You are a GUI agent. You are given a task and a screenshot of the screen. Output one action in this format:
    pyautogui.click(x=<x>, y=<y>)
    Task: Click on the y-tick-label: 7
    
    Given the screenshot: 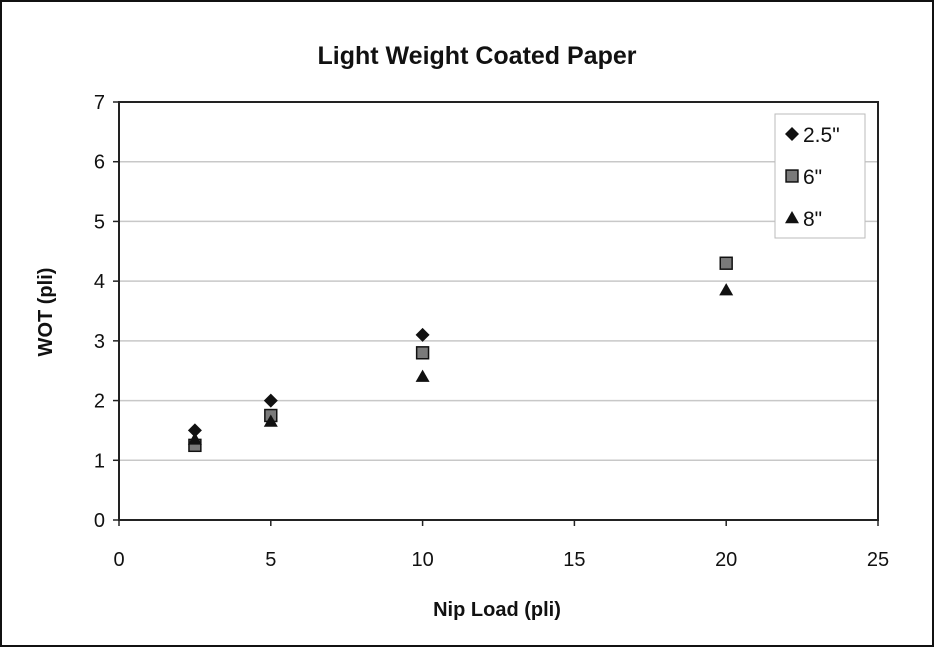 What is the action you would take?
    pyautogui.click(x=99, y=103)
    